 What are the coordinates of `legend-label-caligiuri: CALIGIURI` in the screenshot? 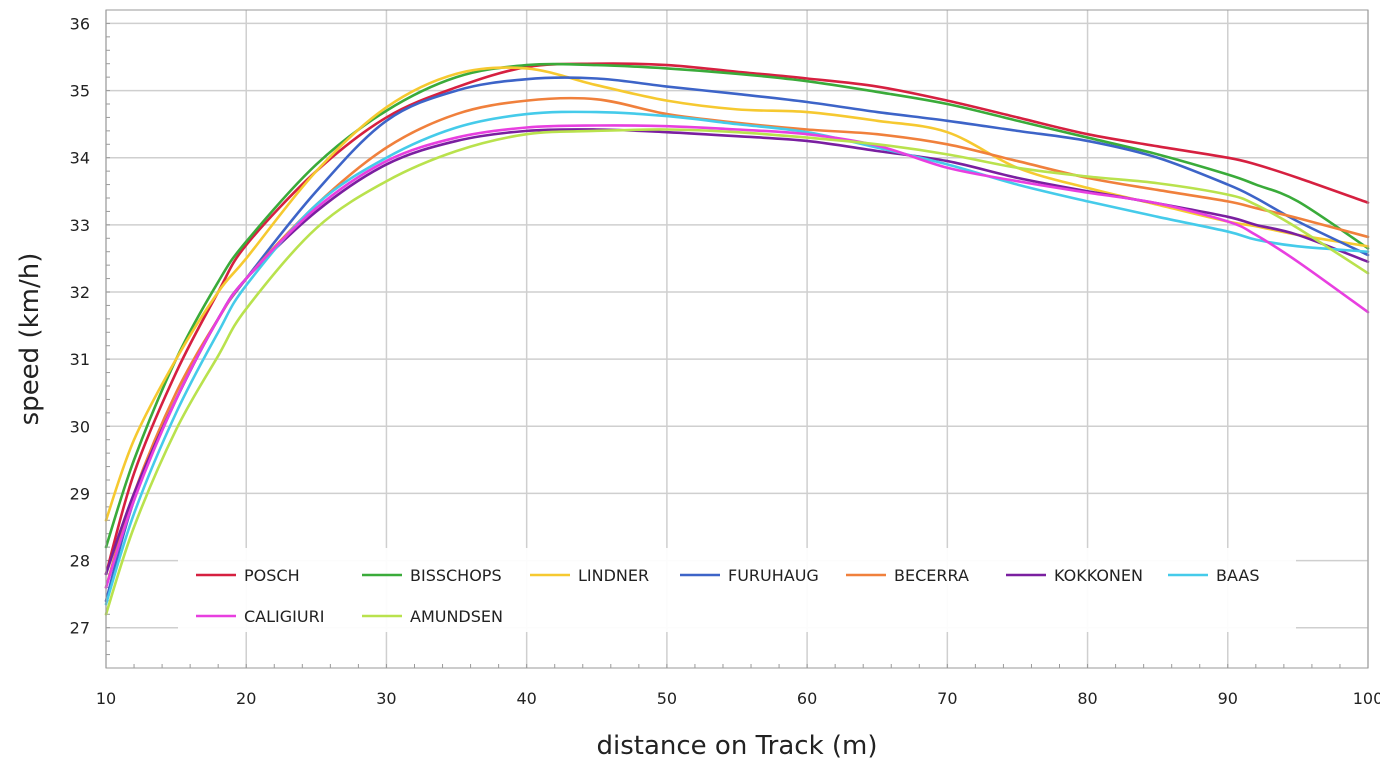 It's located at (284, 616).